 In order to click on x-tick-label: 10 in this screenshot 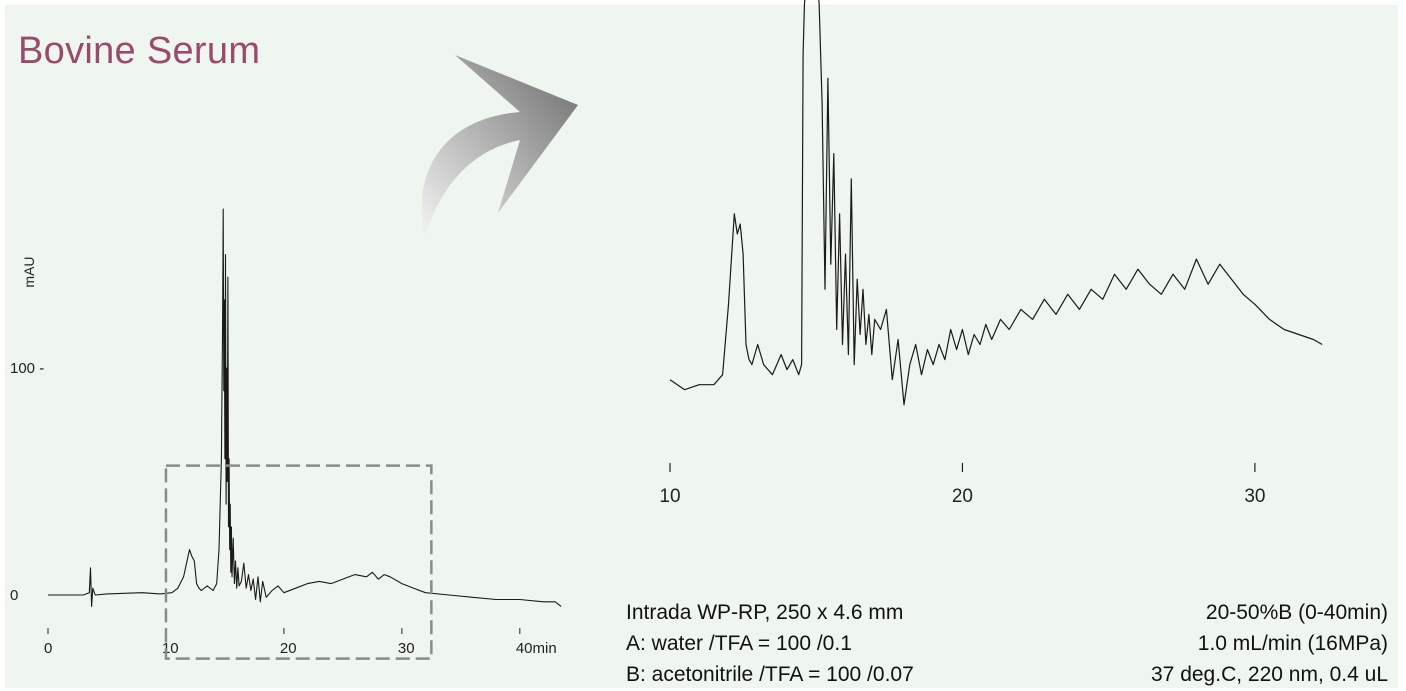, I will do `click(170, 648)`.